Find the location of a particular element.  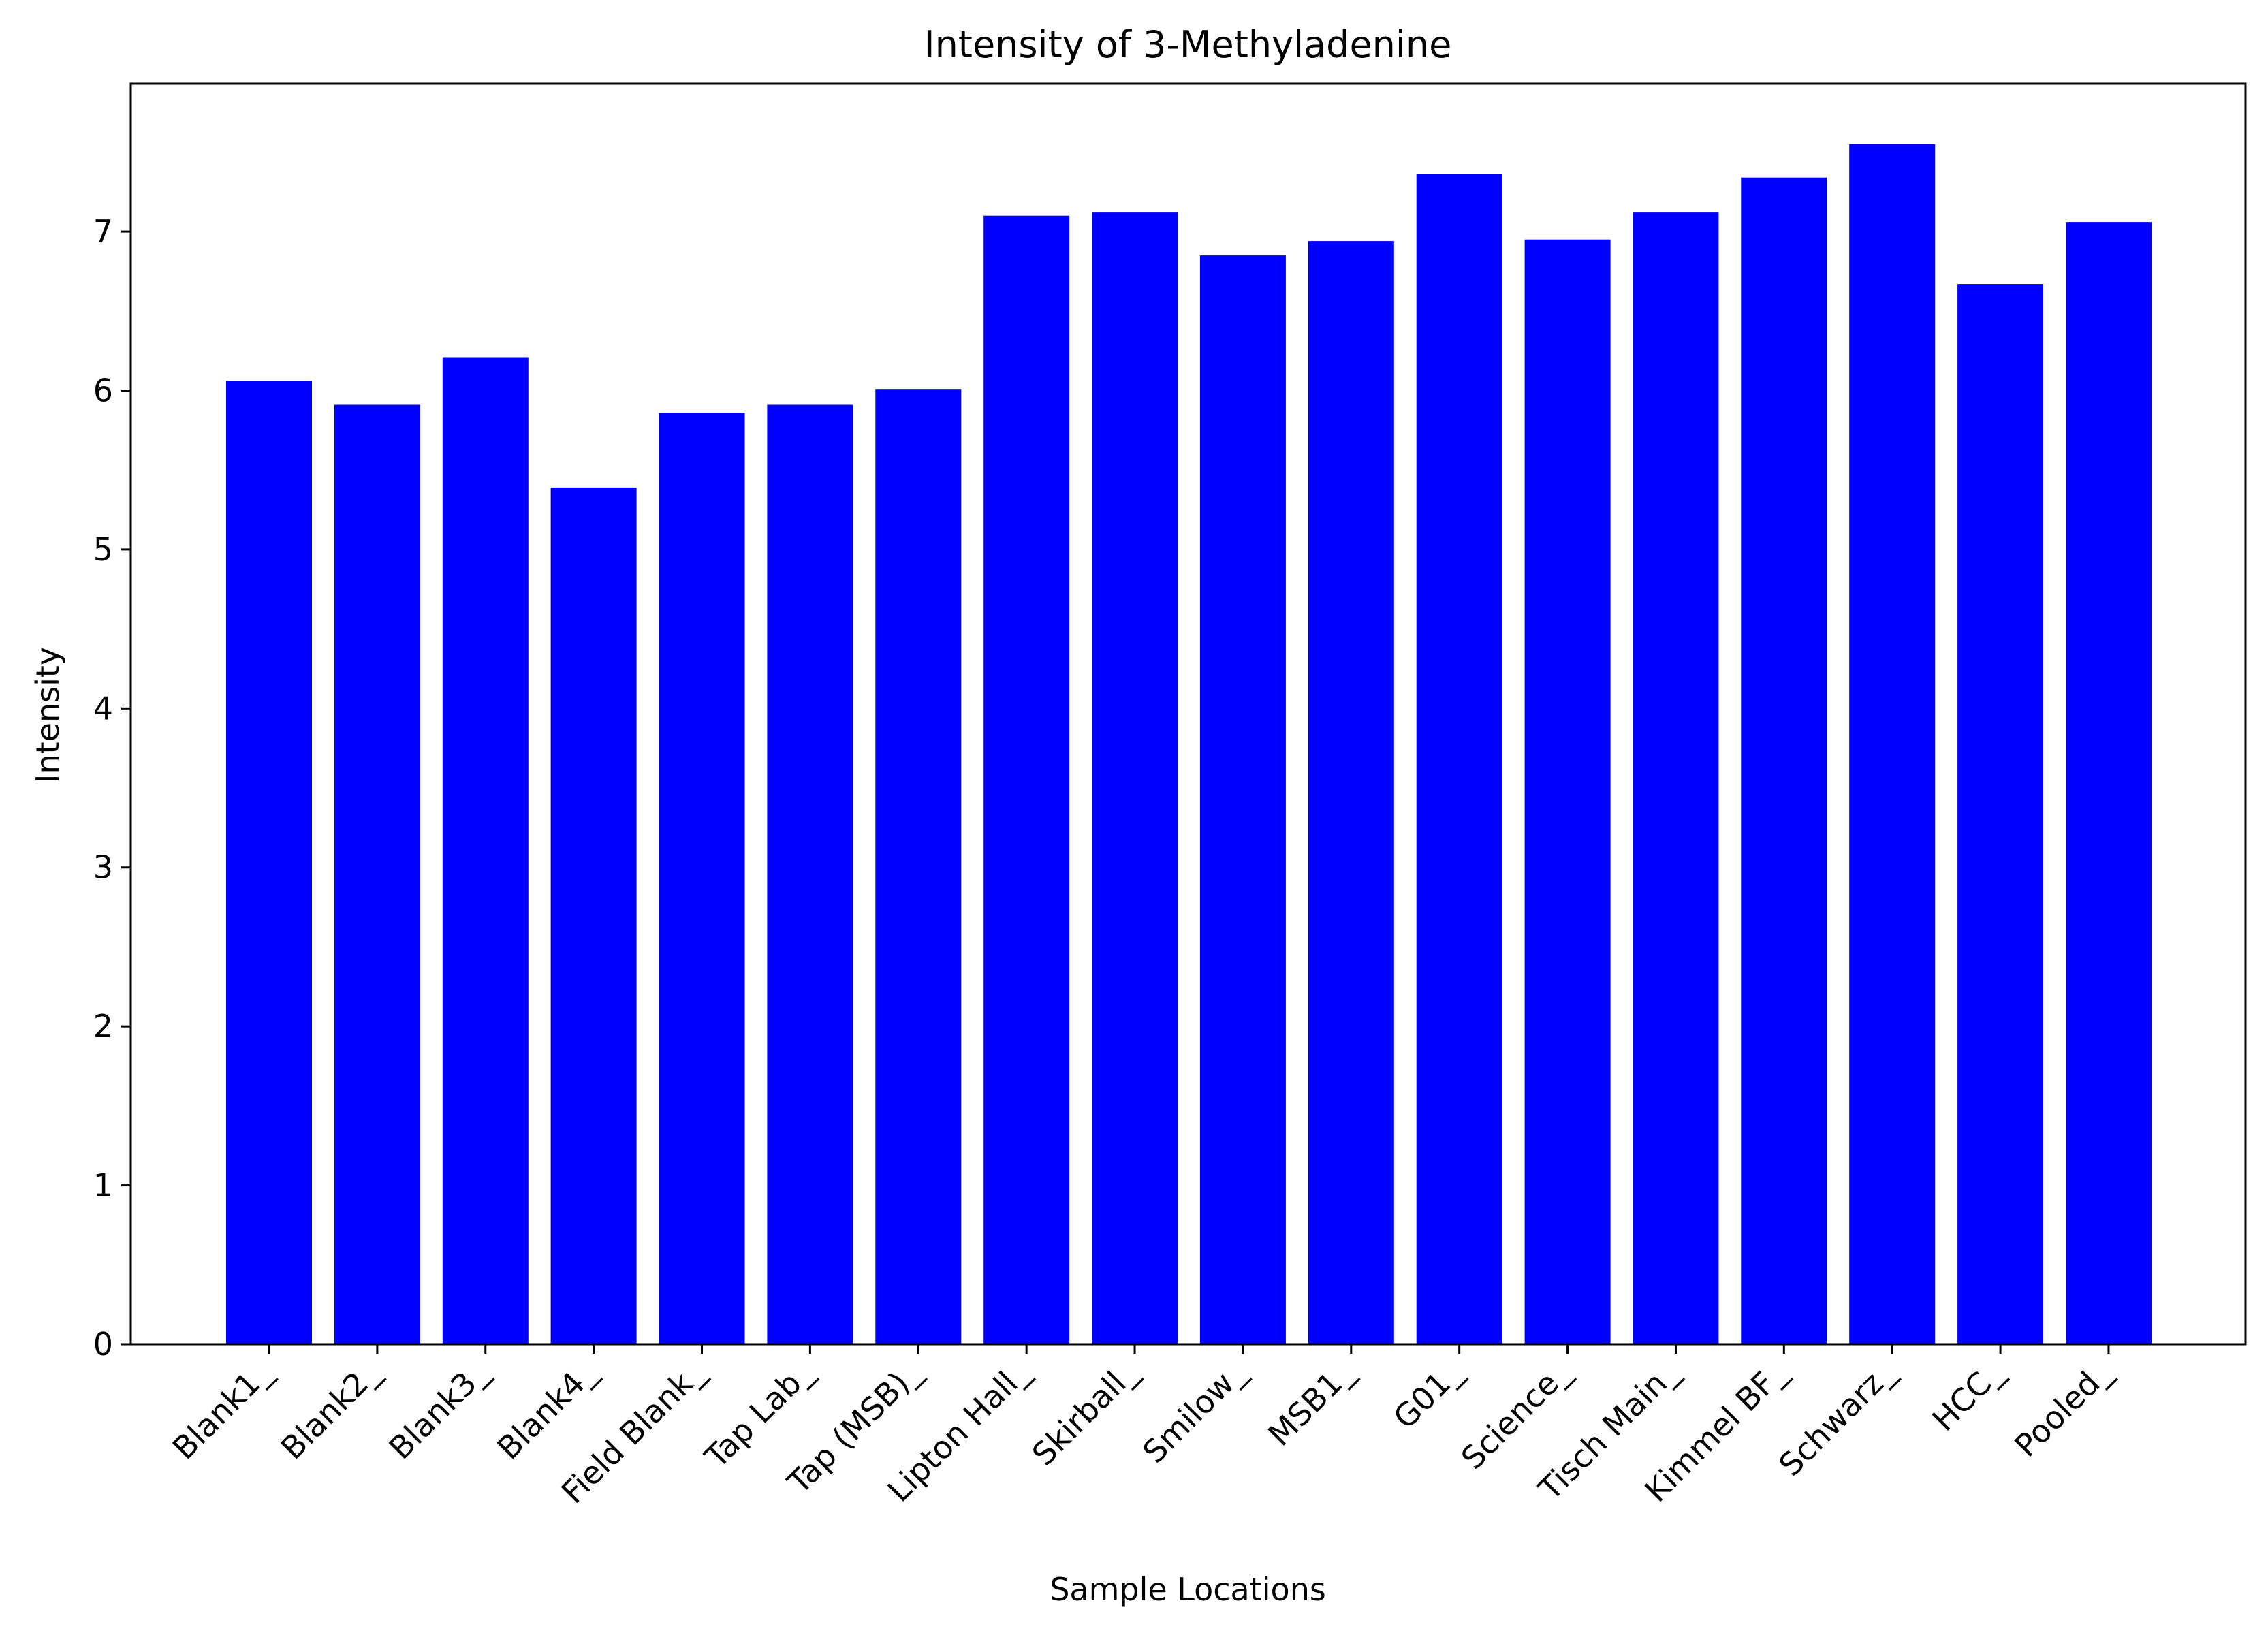

y-tick-label: 0 is located at coordinates (103, 1344).